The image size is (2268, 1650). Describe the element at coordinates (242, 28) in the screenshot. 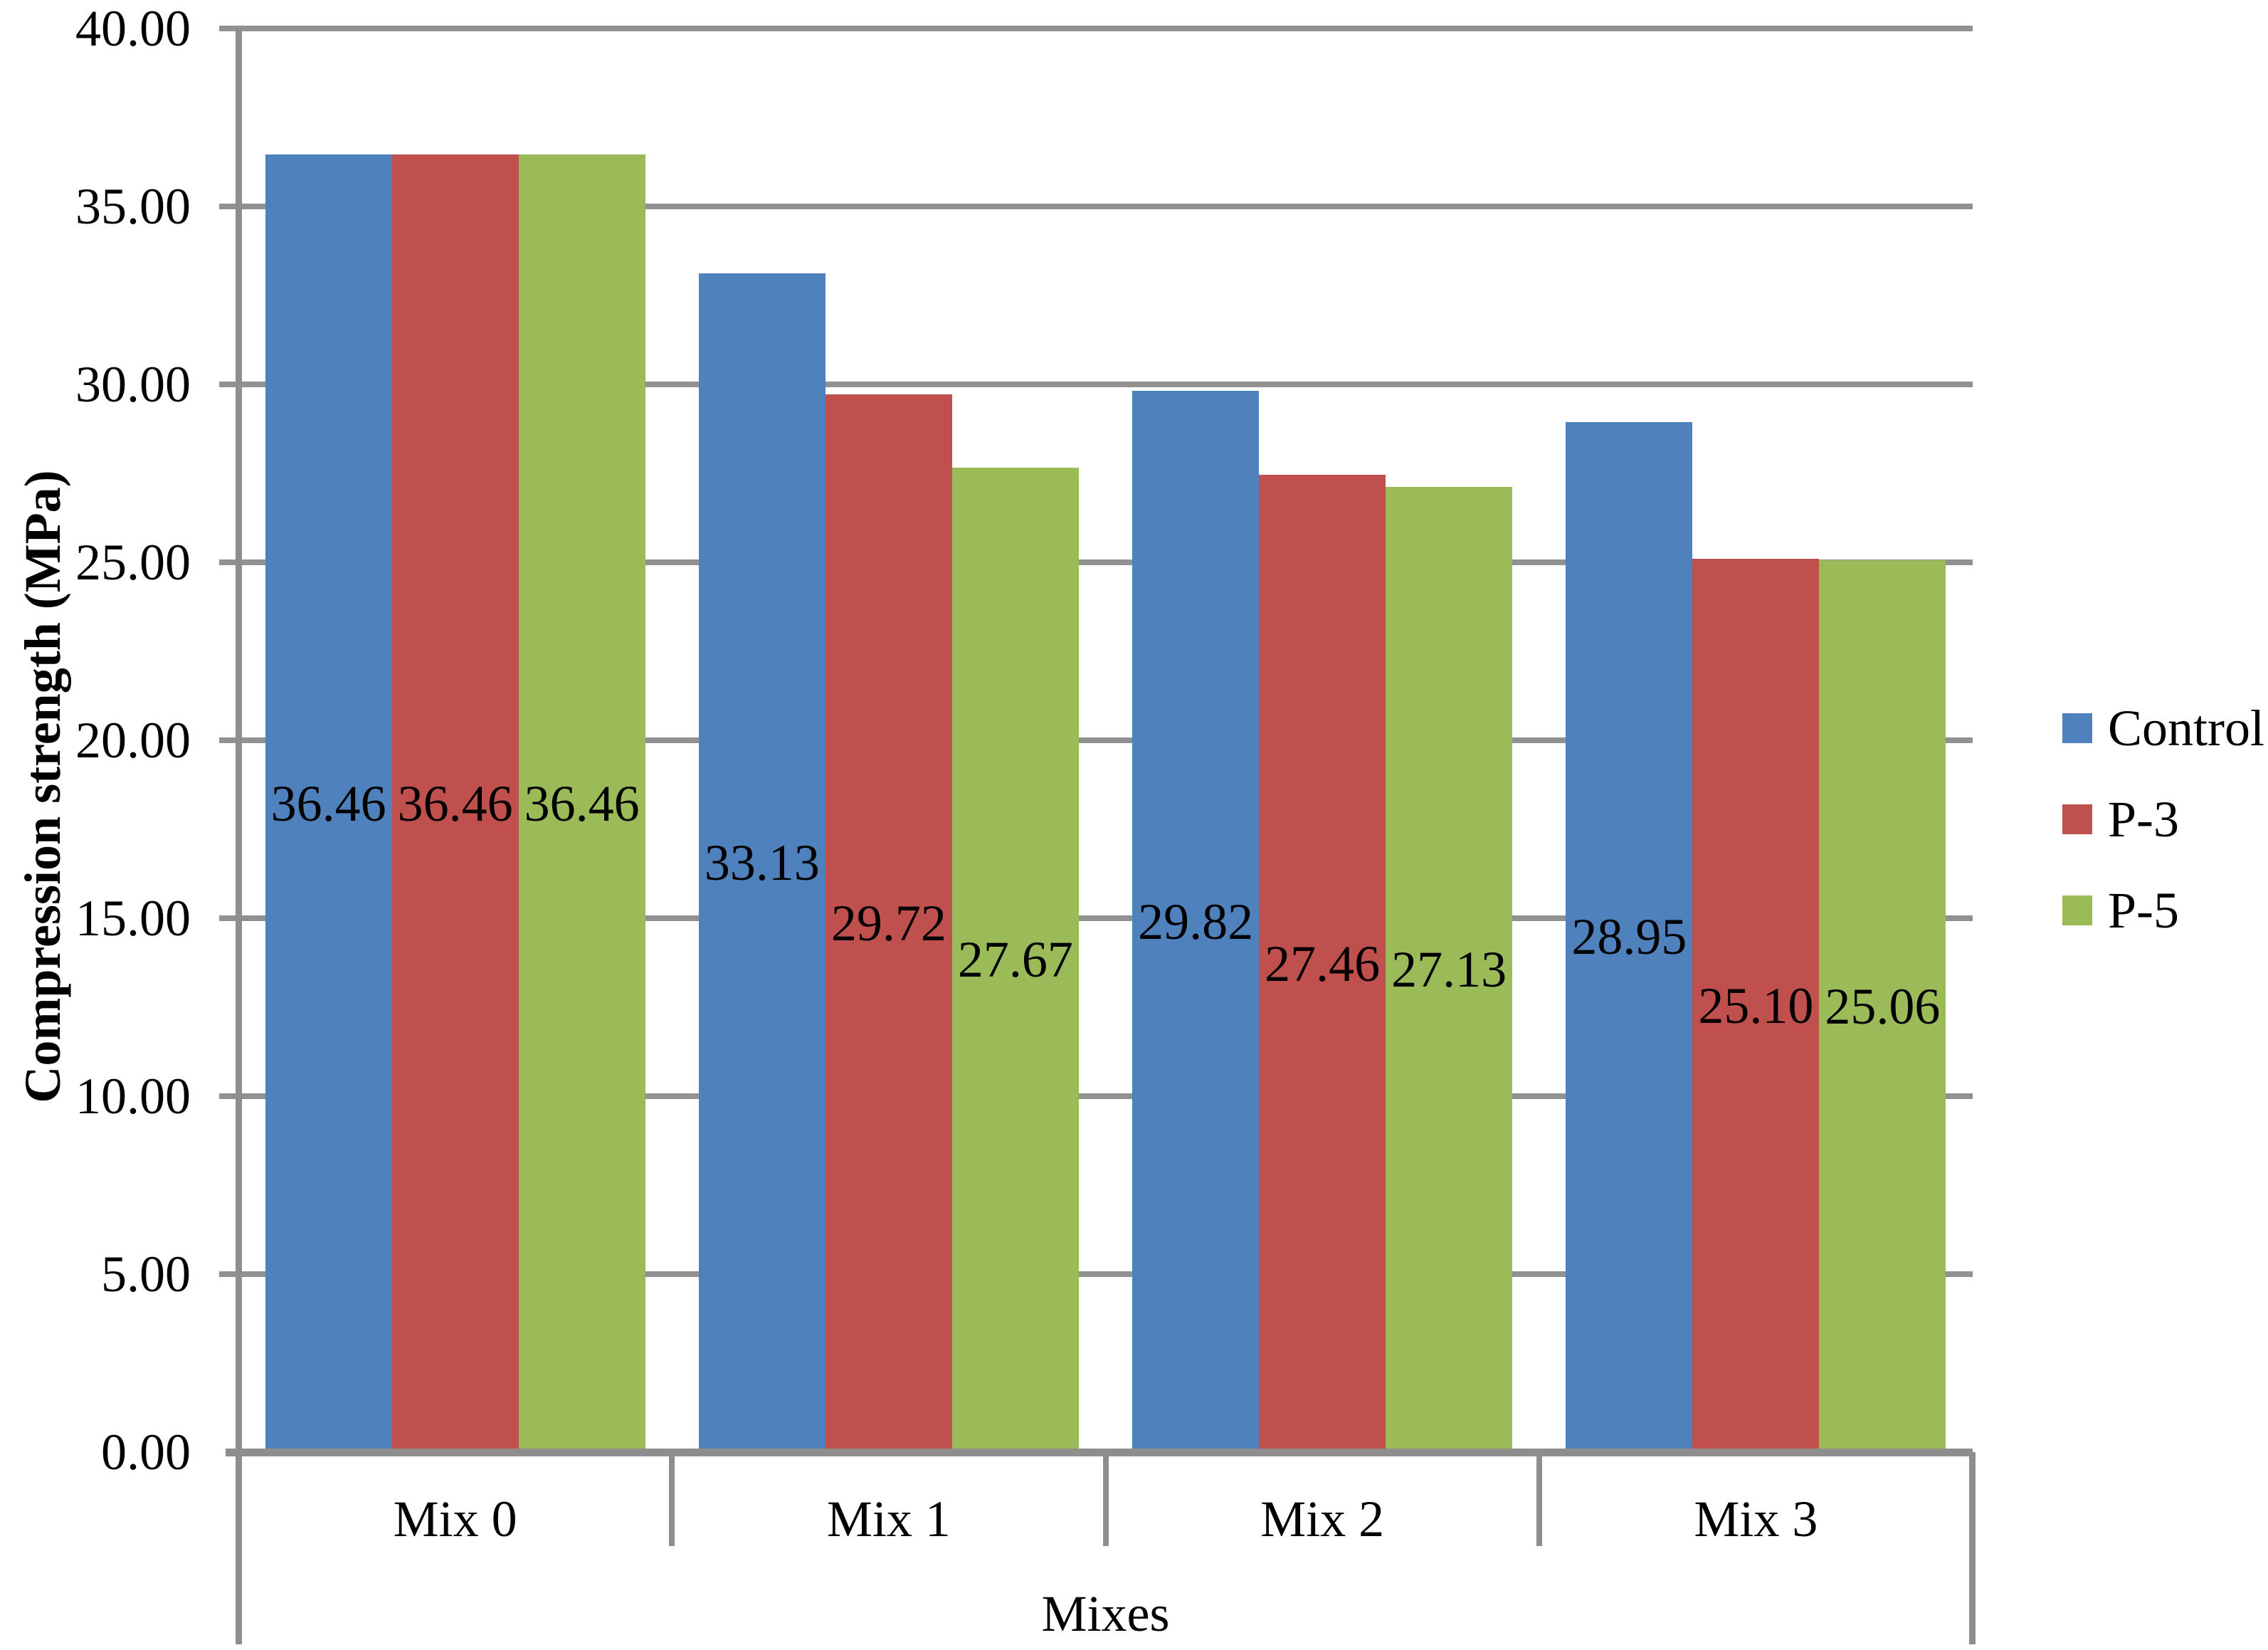

I see `y-tick-mark-40.00` at that location.